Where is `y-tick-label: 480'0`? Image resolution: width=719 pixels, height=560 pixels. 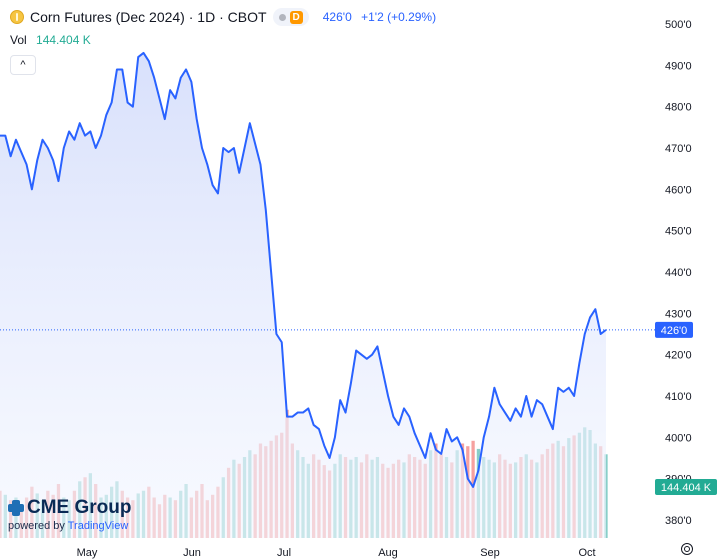
y-tick-label: 480'0 is located at coordinates (678, 108).